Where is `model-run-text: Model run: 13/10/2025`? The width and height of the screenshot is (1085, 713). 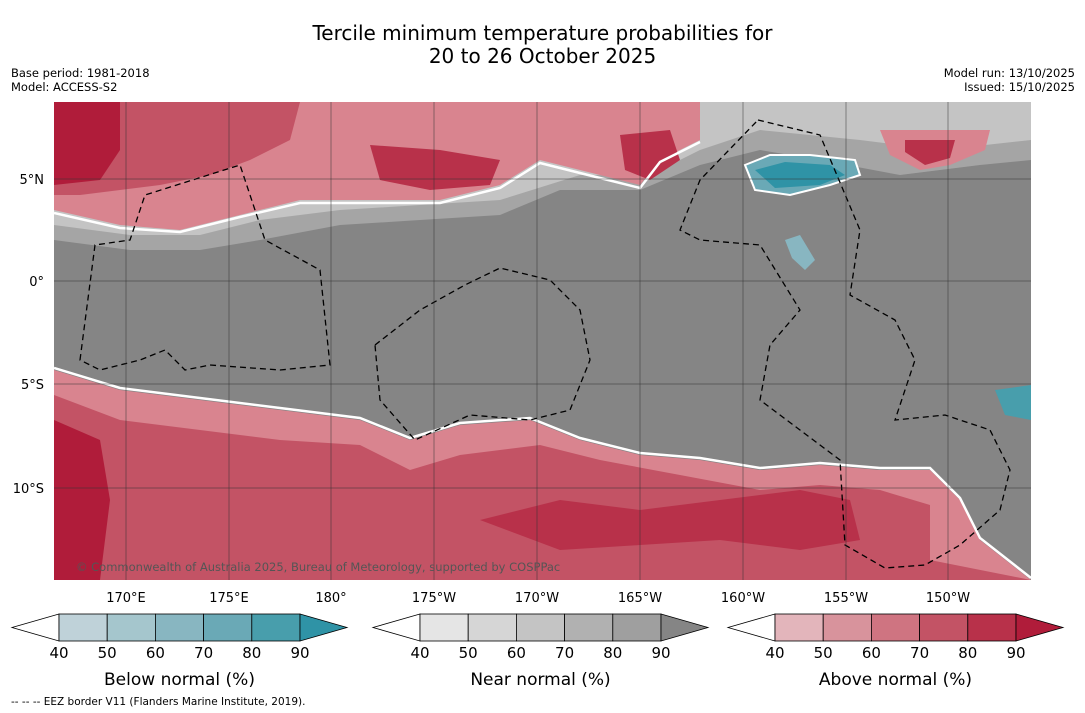 model-run-text: Model run: 13/10/2025 is located at coordinates (1009, 73).